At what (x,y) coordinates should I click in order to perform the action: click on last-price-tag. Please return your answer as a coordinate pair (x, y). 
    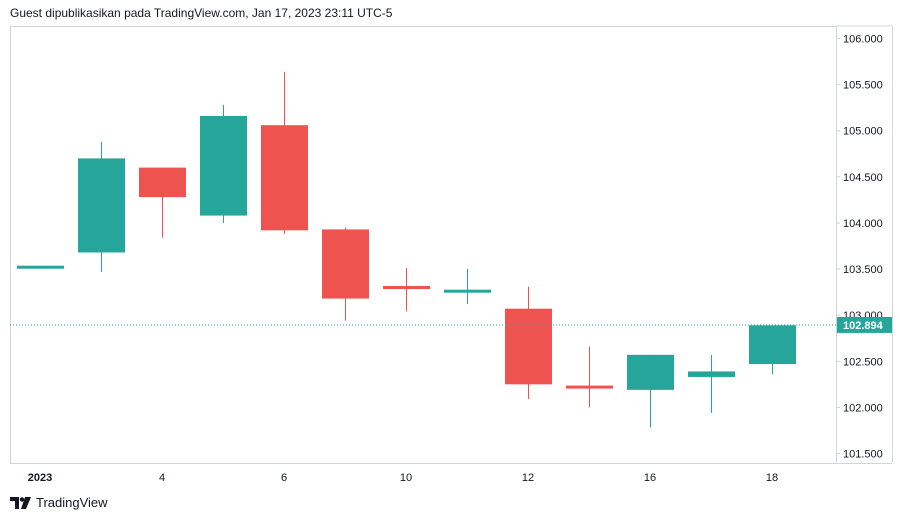
    Looking at the image, I should click on (864, 324).